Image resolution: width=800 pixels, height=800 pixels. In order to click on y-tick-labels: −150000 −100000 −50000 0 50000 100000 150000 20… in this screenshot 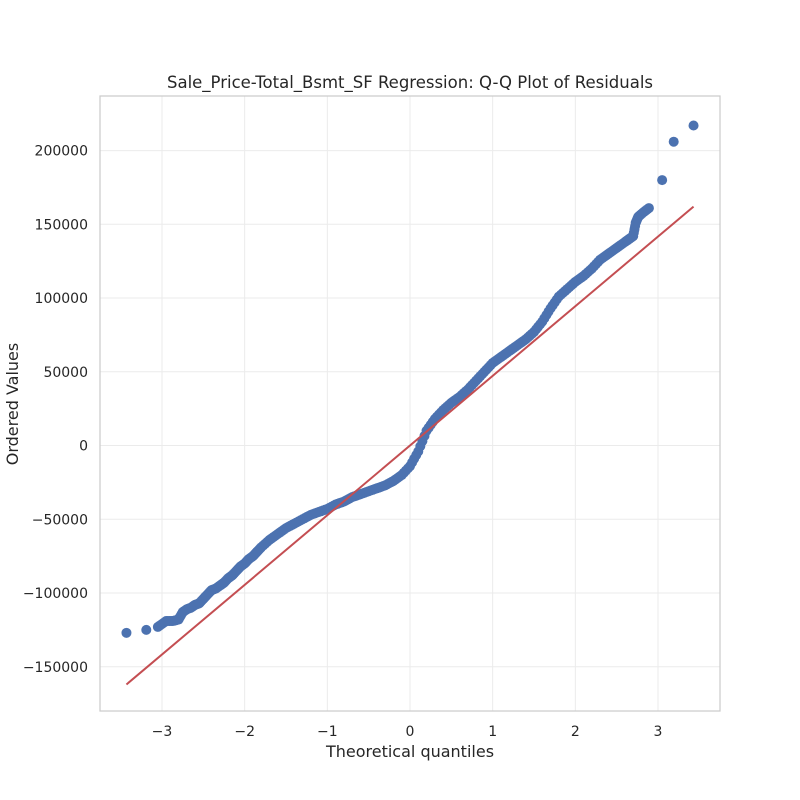, I will do `click(55, 410)`.